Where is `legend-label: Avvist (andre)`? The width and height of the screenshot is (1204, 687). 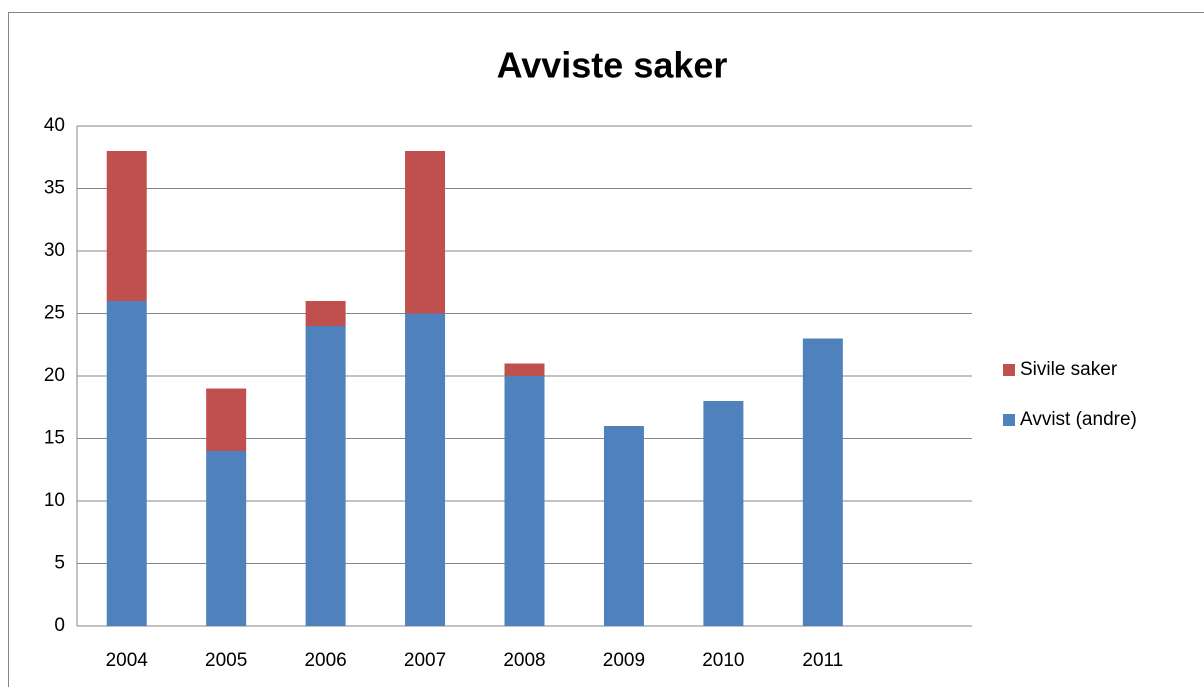 legend-label: Avvist (andre) is located at coordinates (1078, 419).